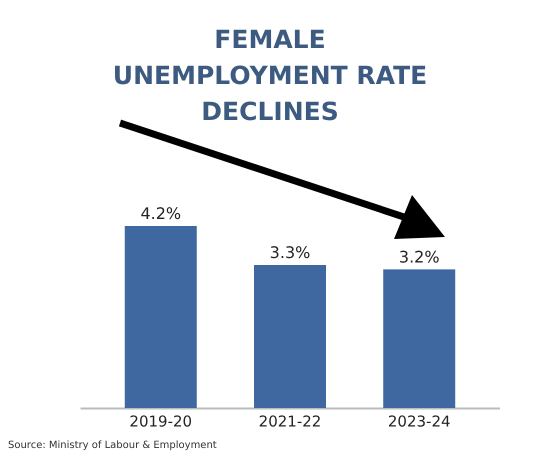 This screenshot has width=543, height=466. Describe the element at coordinates (290, 421) in the screenshot. I see `x-tick-label: 2021-22` at that location.